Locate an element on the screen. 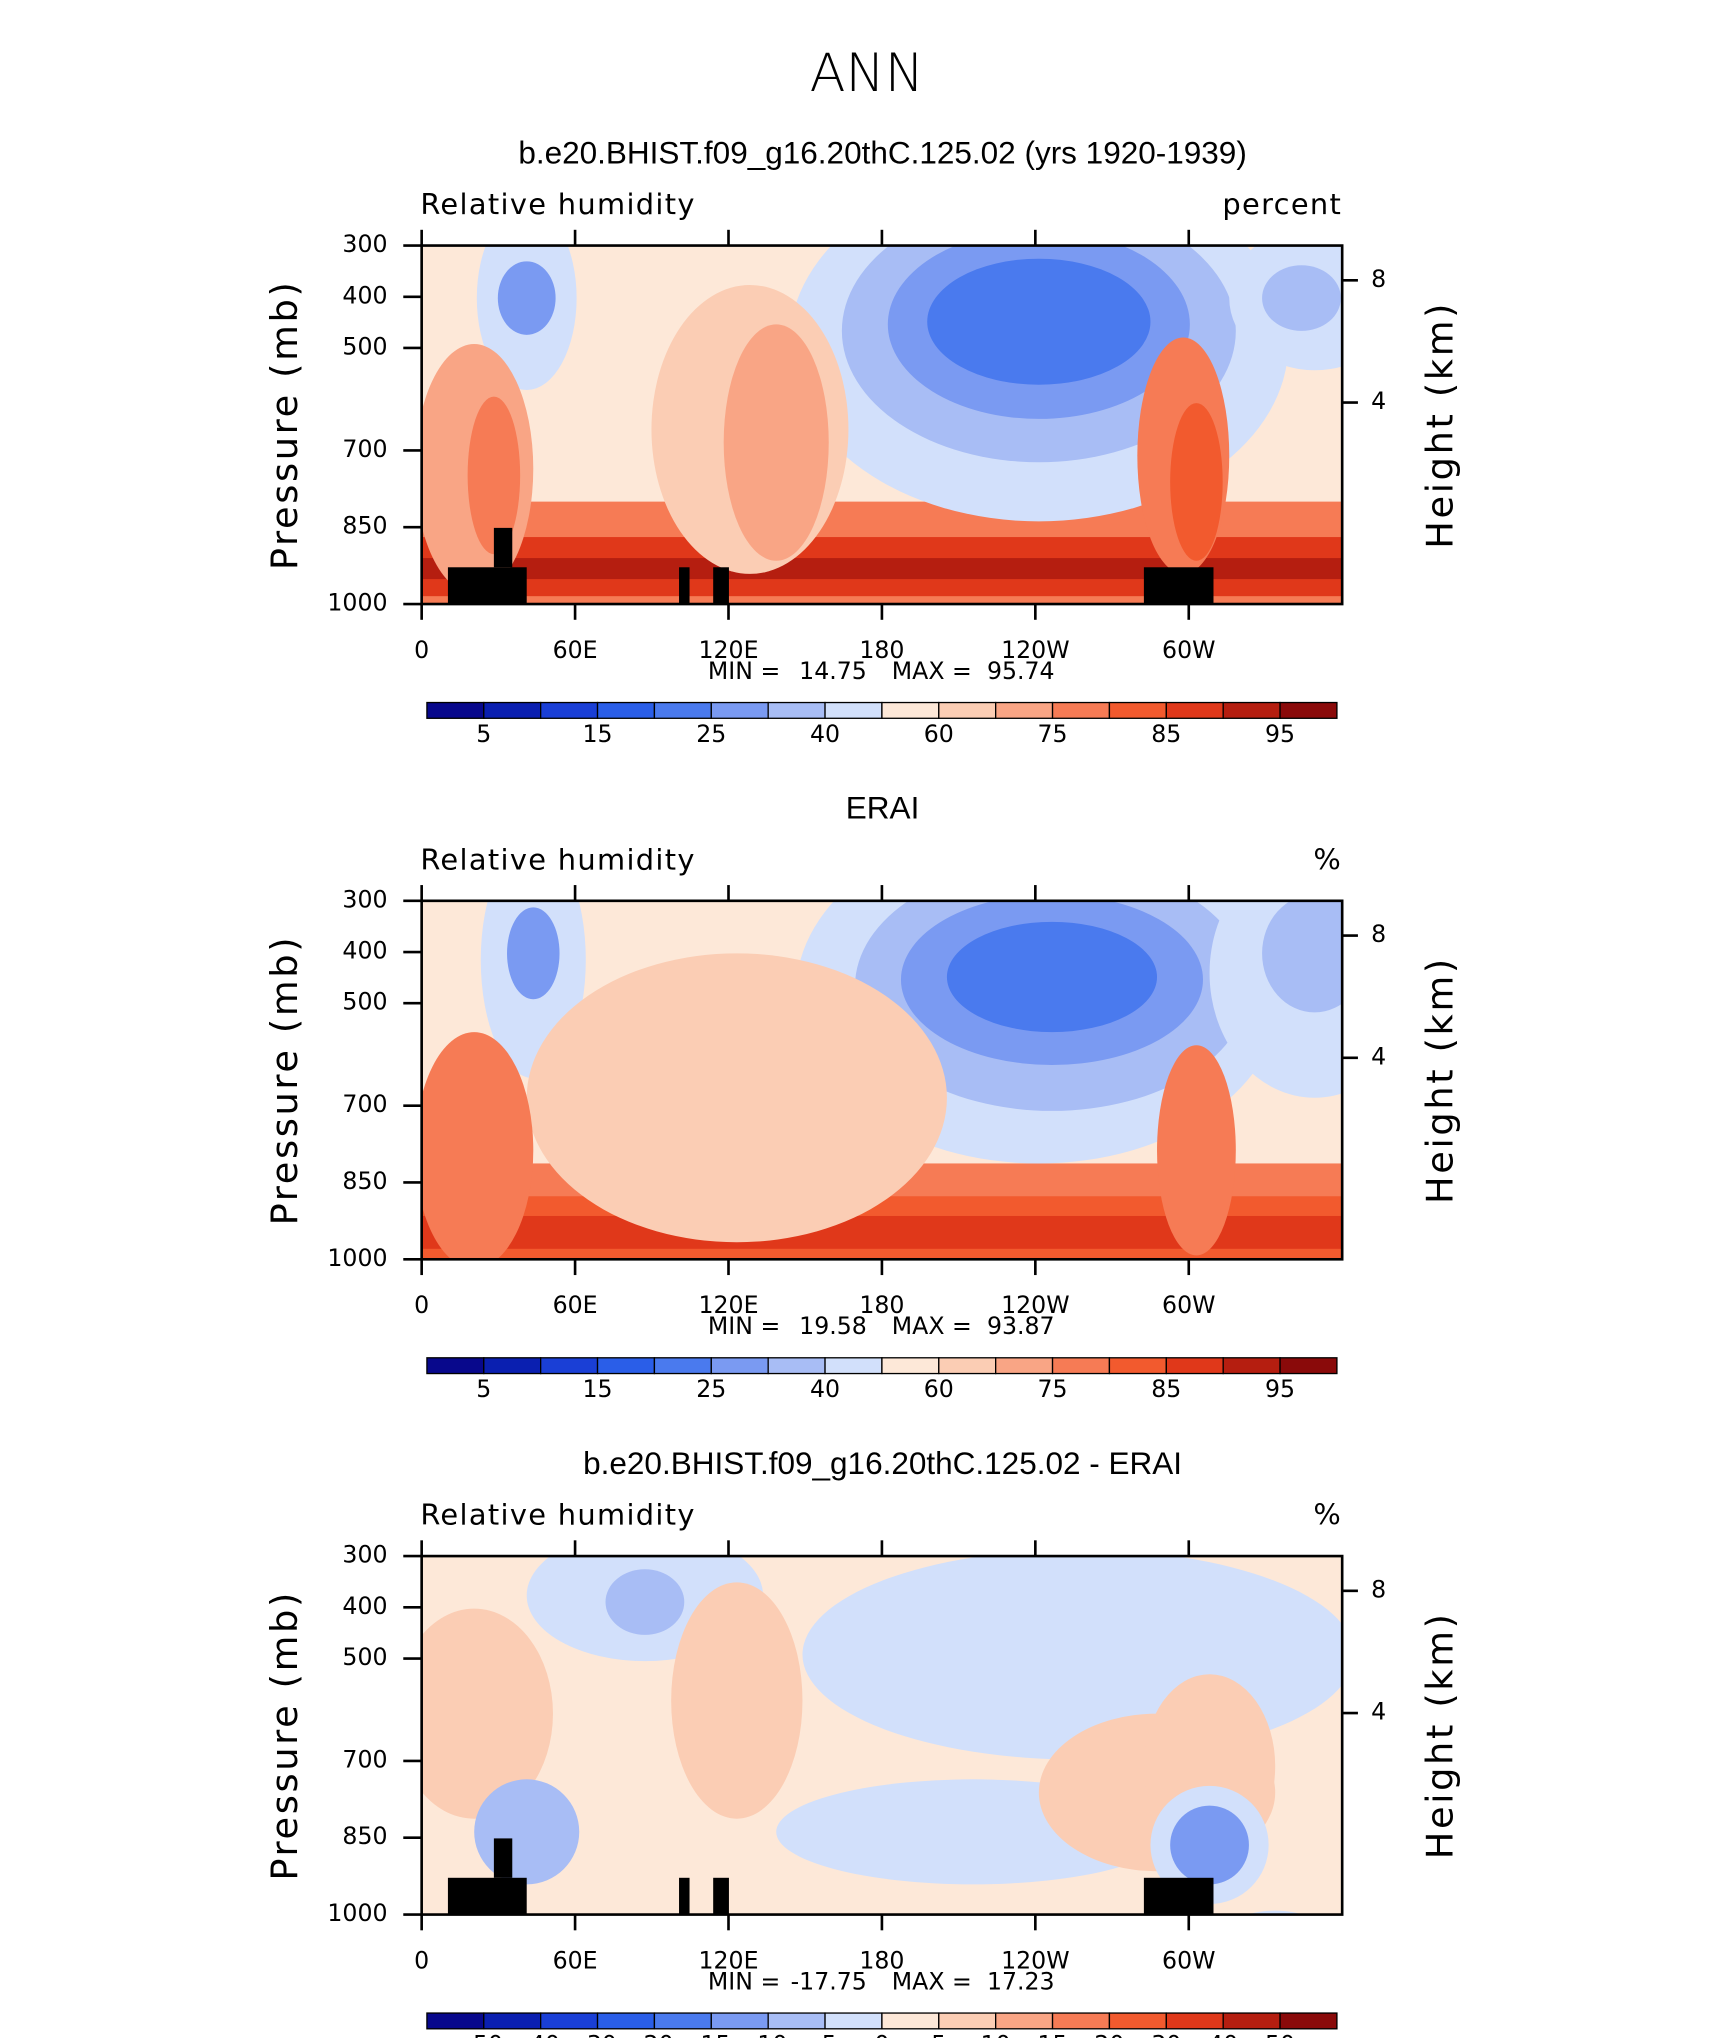 The image size is (1710, 2038). y2-tick-label: 8 is located at coordinates (1378, 279).